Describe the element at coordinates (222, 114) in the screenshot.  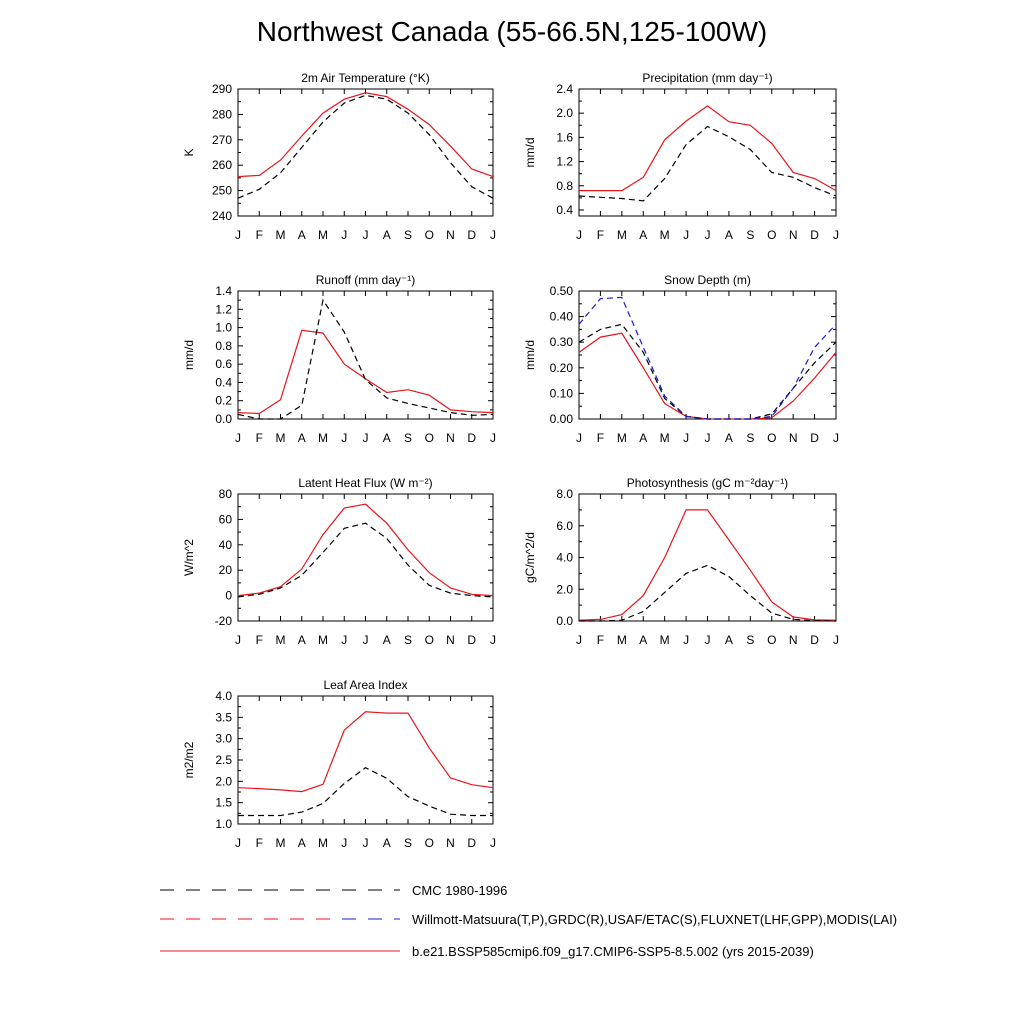
I see `y-tick-label: 280` at that location.